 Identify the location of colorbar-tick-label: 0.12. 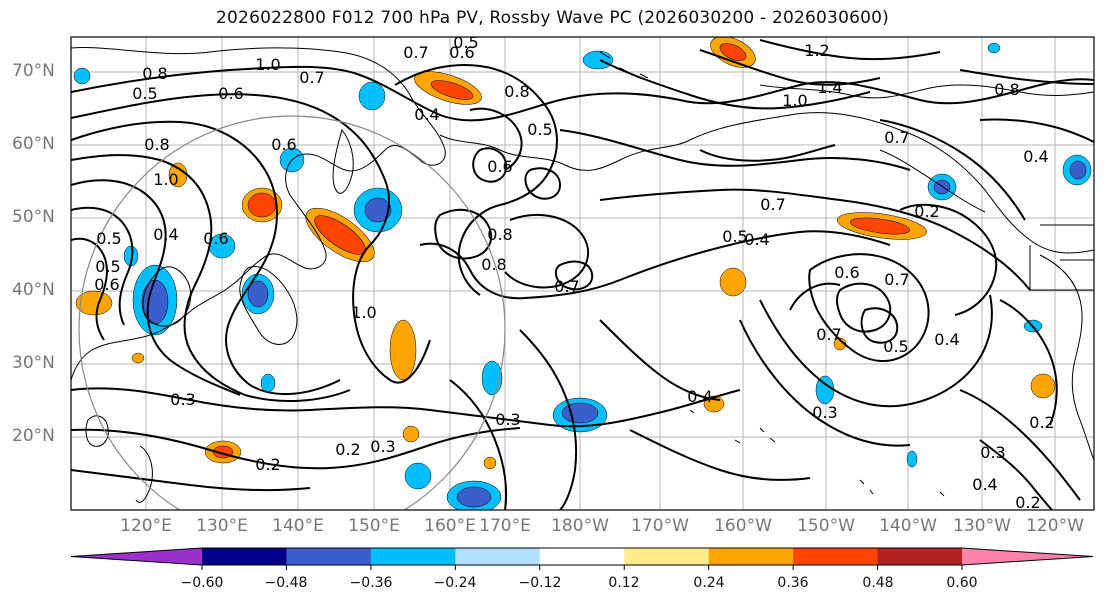
(624, 583).